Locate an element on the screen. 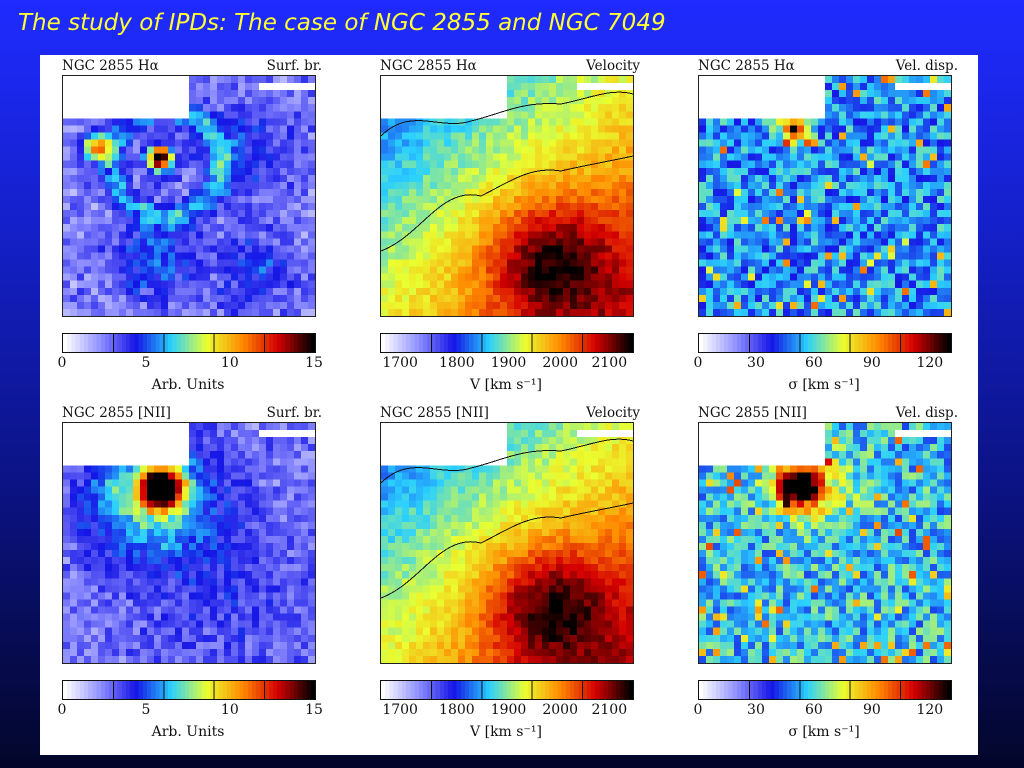 This screenshot has width=1024, height=768. panel-header: NGC 2855 [NII] Vel. disp. is located at coordinates (828, 413).